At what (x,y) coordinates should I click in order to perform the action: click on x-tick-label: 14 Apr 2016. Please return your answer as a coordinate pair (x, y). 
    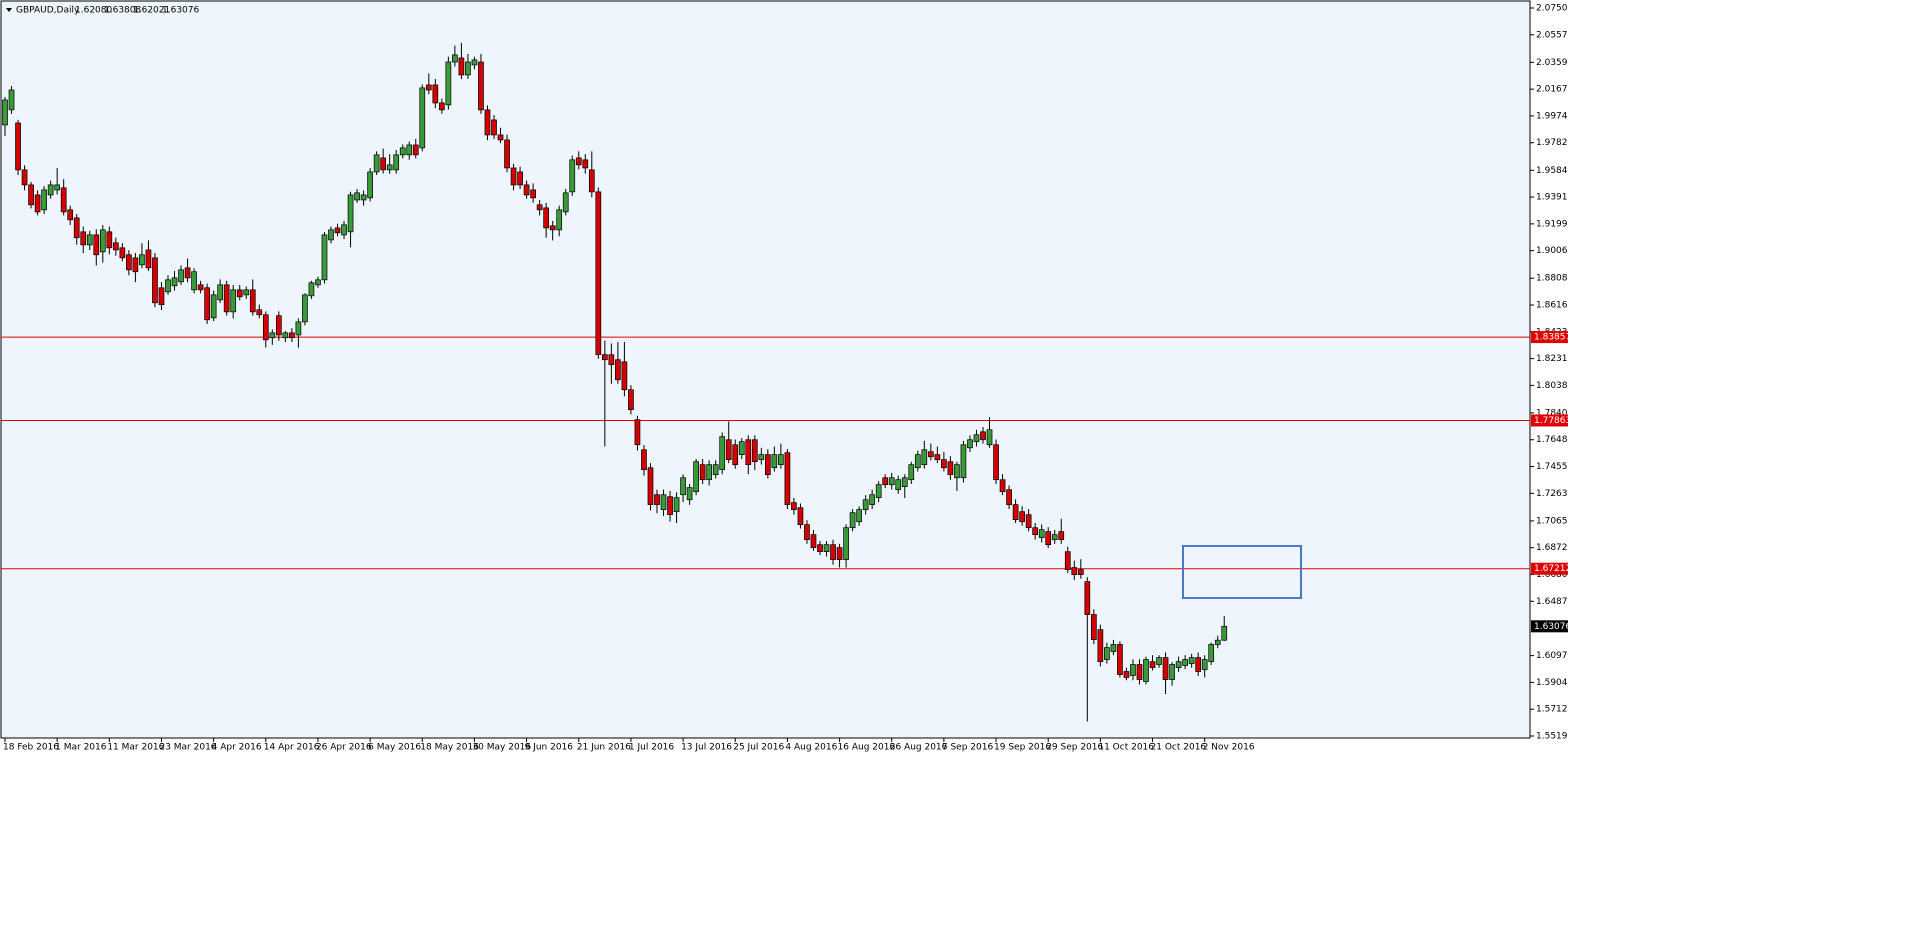
    Looking at the image, I should click on (292, 748).